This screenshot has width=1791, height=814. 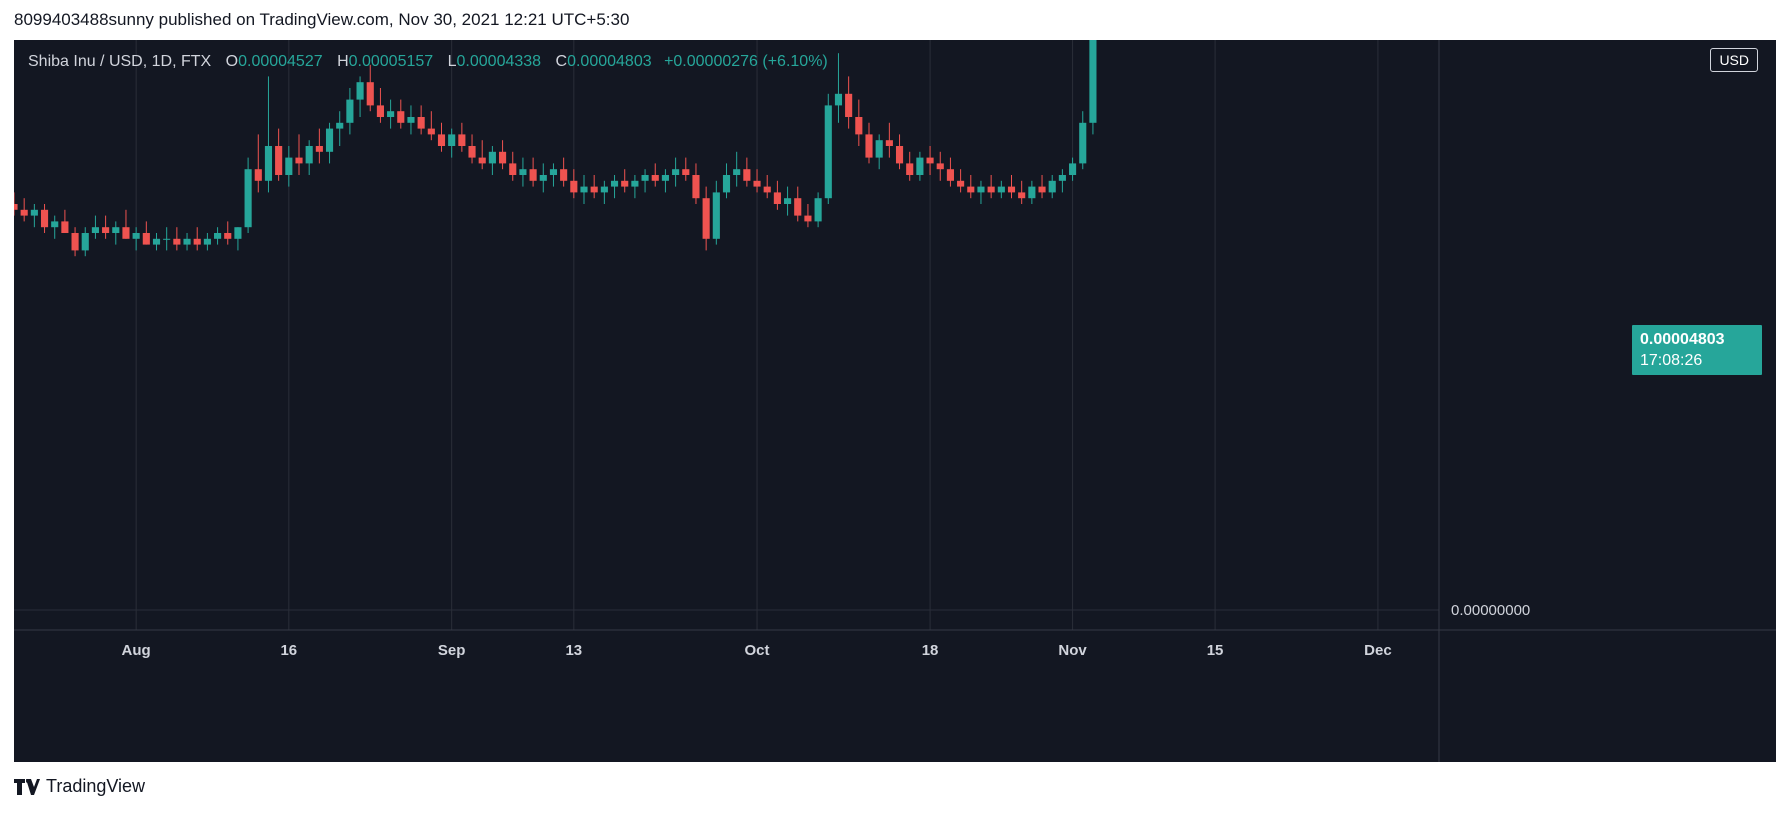 I want to click on currency-button: USD, so click(x=1734, y=60).